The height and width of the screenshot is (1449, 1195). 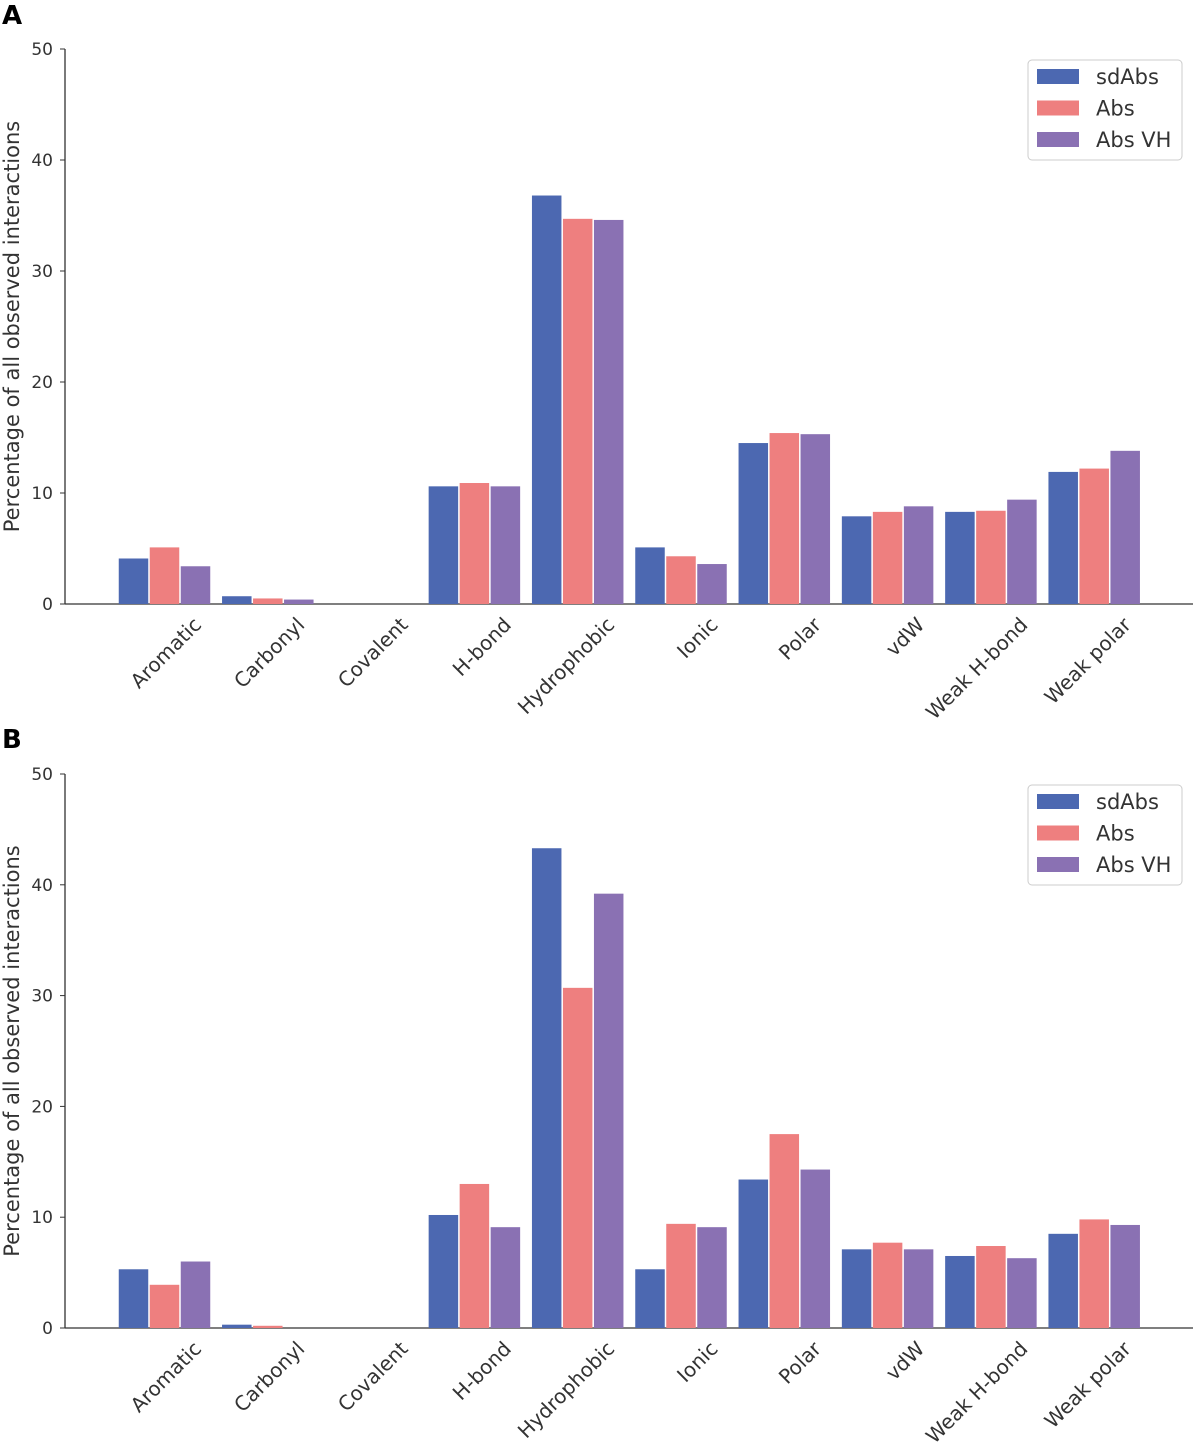 What do you see at coordinates (12, 16) in the screenshot?
I see `panel-letter: A` at bounding box center [12, 16].